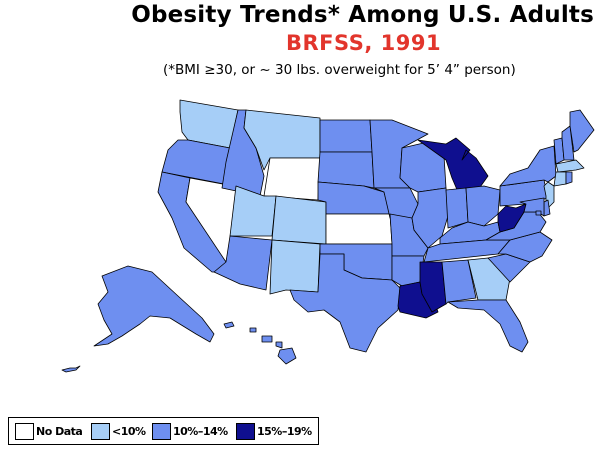 The height and width of the screenshot is (451, 612). What do you see at coordinates (129, 431) in the screenshot?
I see `legend-label-lt10: <10%` at bounding box center [129, 431].